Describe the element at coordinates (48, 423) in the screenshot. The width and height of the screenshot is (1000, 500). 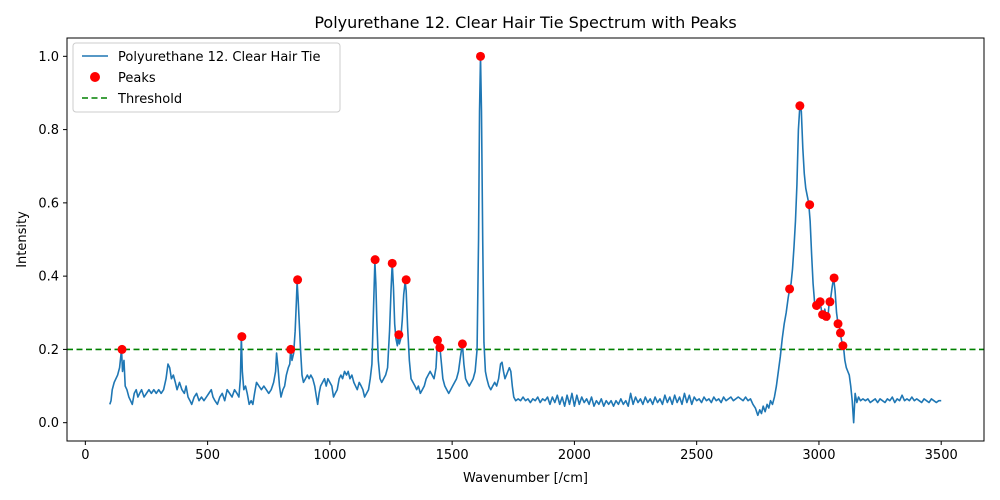
I see `y-tick-label: 0.0` at that location.